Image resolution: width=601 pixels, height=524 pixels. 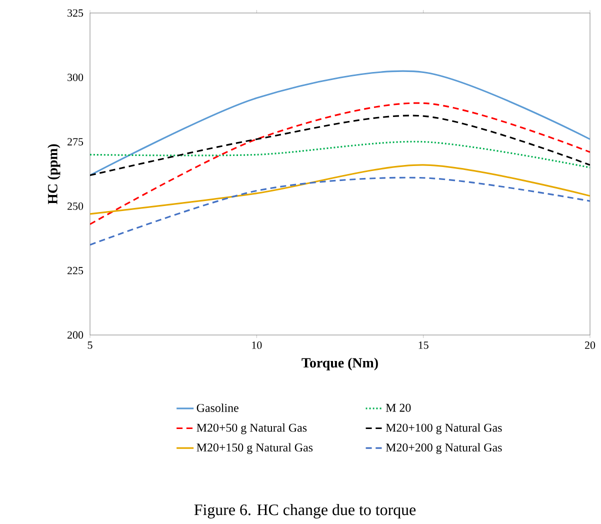 I want to click on x-tick-label: 5, so click(x=90, y=345).